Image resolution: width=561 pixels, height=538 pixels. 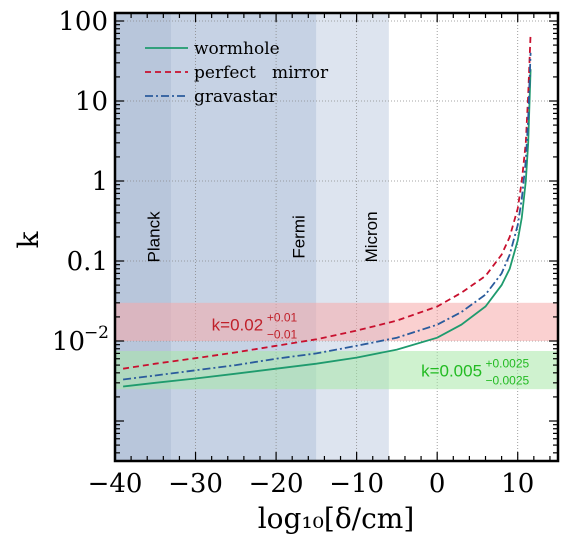 What do you see at coordinates (507, 380) in the screenshot?
I see `band-label-sub-1: −0.0025` at bounding box center [507, 380].